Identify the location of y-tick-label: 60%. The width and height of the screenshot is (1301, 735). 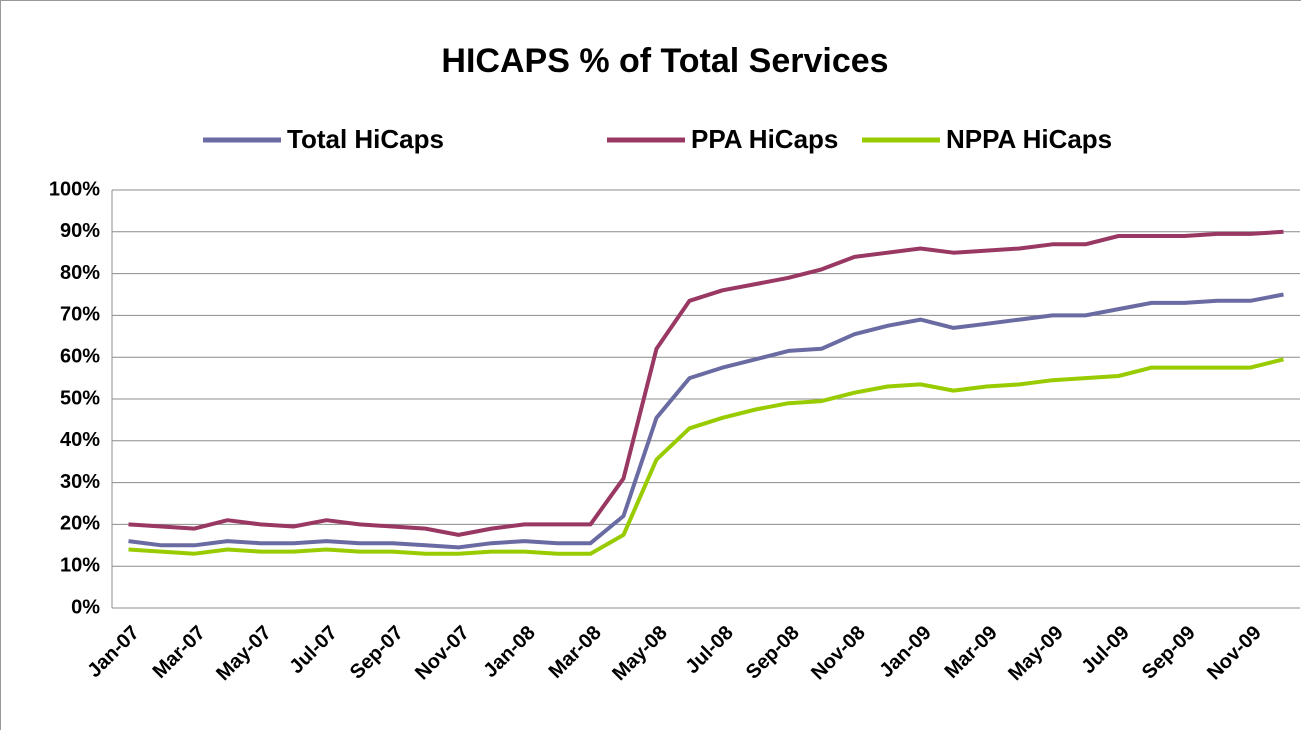
(80, 356).